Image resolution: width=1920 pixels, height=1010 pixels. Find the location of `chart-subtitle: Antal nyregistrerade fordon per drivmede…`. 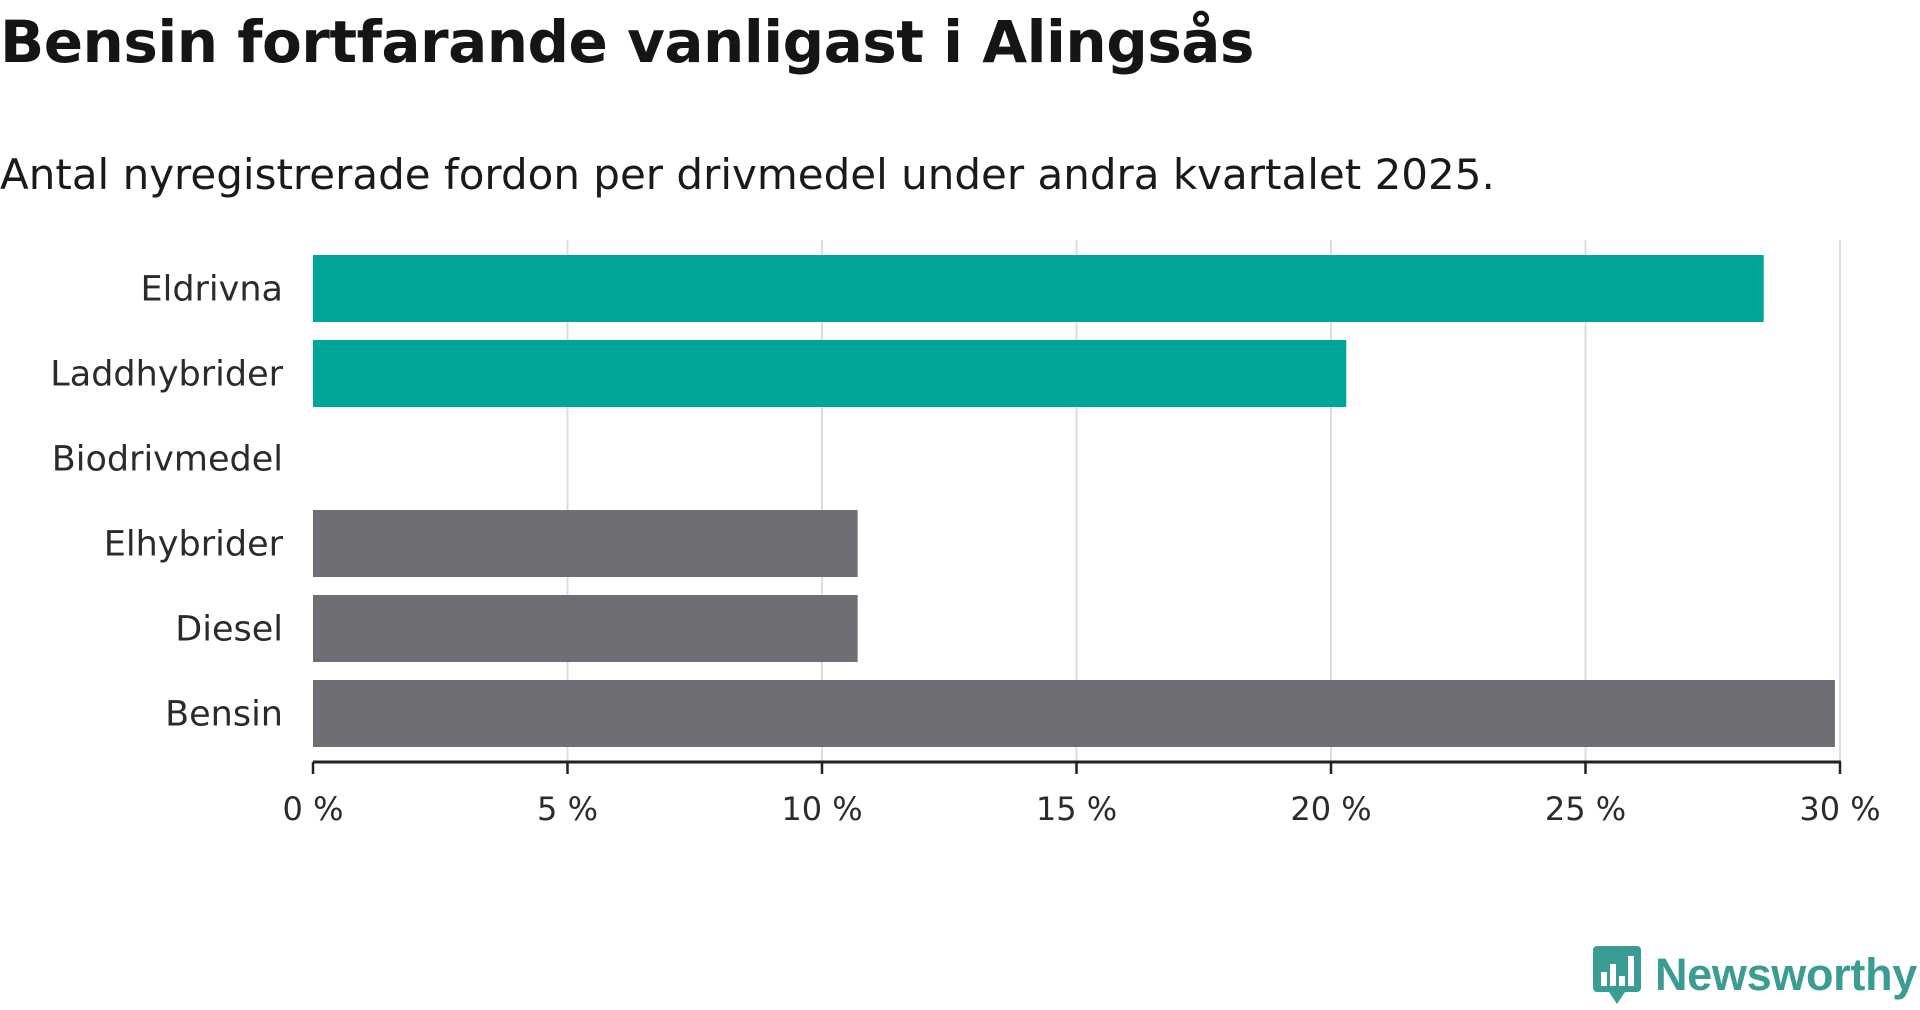

chart-subtitle: Antal nyregistrerade fordon per drivmede… is located at coordinates (747, 174).